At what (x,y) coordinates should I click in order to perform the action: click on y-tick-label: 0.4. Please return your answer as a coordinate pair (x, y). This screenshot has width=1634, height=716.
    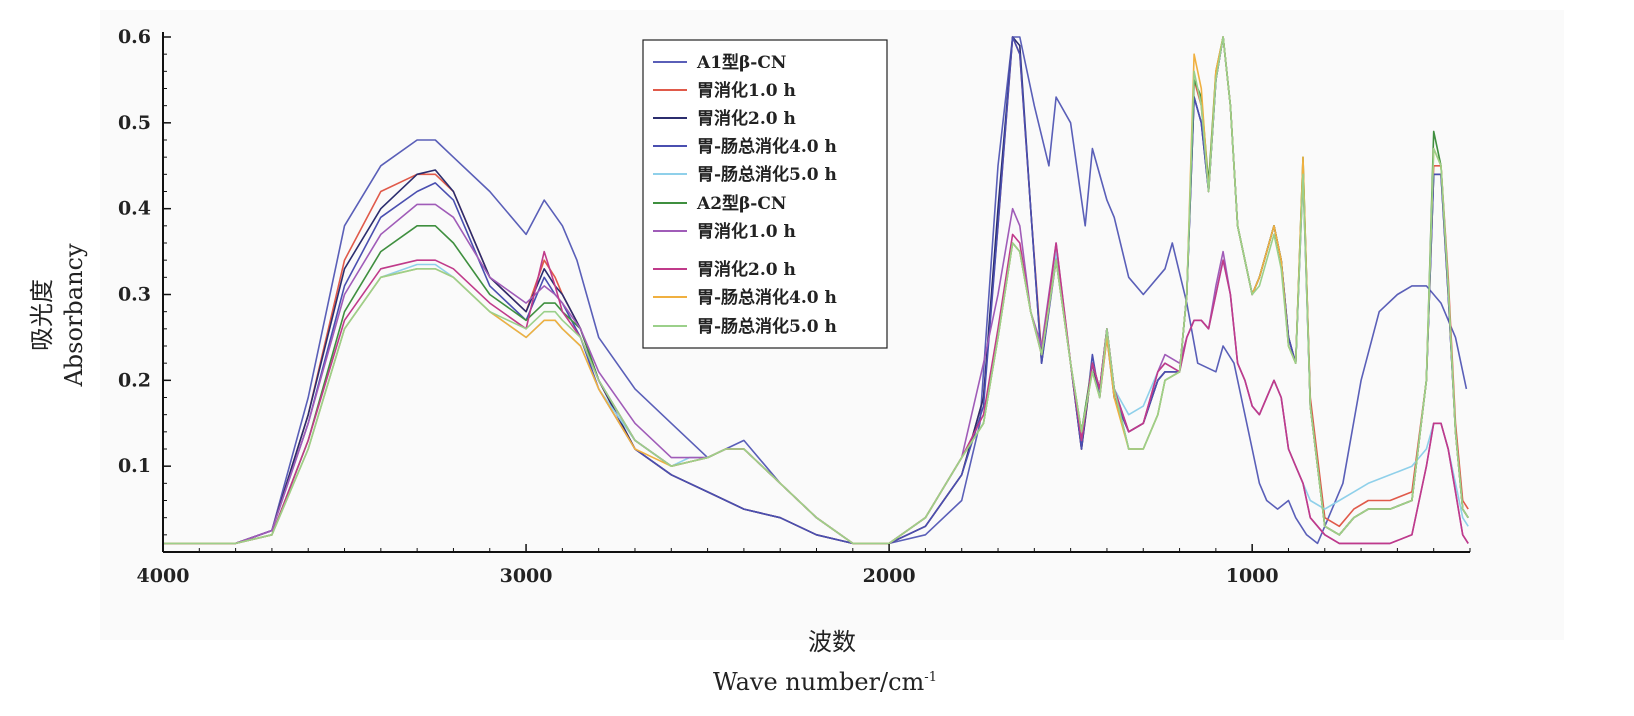
    Looking at the image, I should click on (134, 209).